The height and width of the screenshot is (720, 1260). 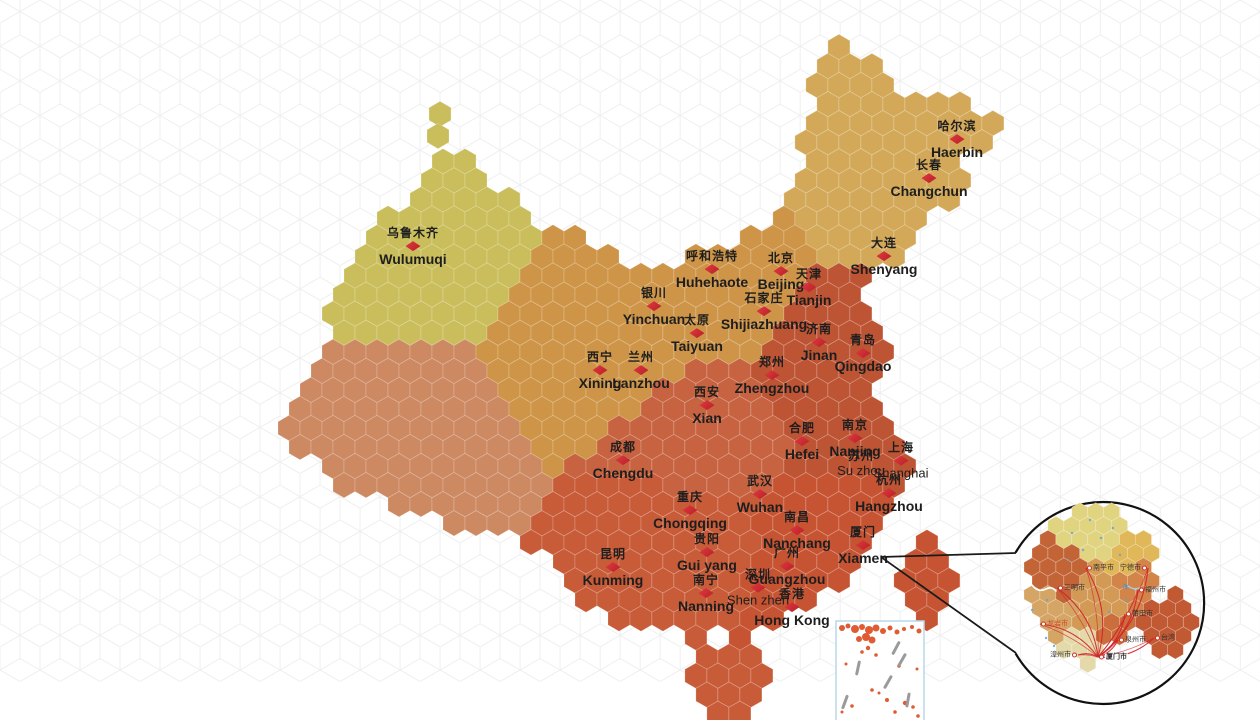 I want to click on city-label-zh: 广州, so click(x=786, y=553).